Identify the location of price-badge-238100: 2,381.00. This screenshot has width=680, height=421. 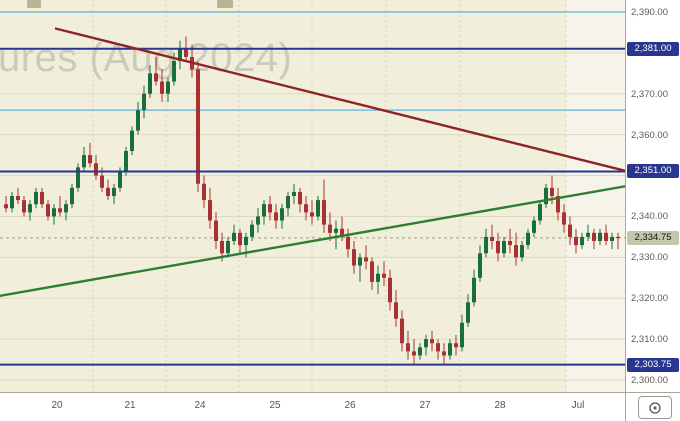
(653, 48).